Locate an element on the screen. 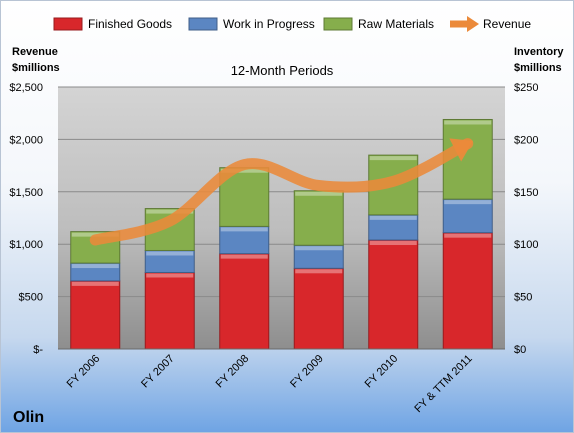 Image resolution: width=574 pixels, height=433 pixels. right-tick-label: $100 is located at coordinates (526, 245).